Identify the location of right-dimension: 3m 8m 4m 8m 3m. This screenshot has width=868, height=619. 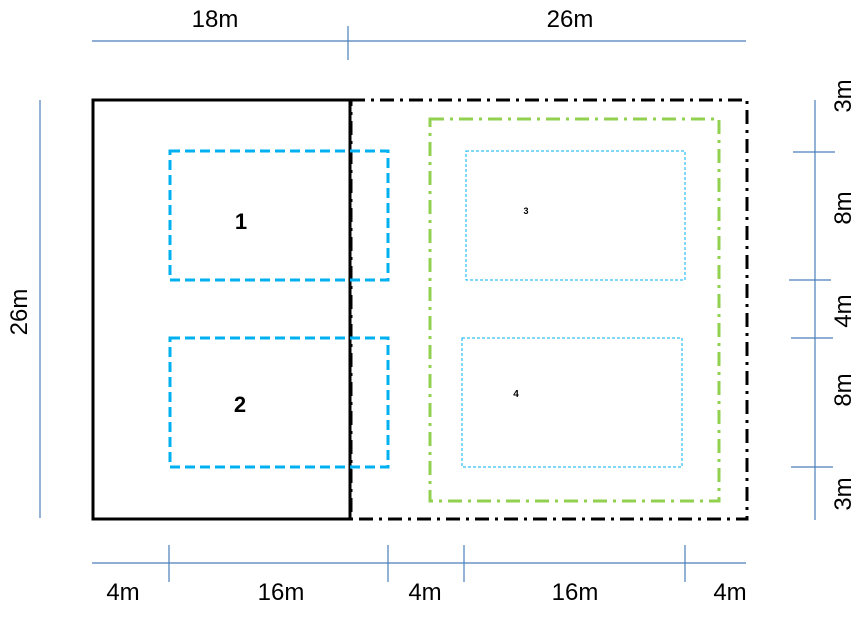
(823, 299).